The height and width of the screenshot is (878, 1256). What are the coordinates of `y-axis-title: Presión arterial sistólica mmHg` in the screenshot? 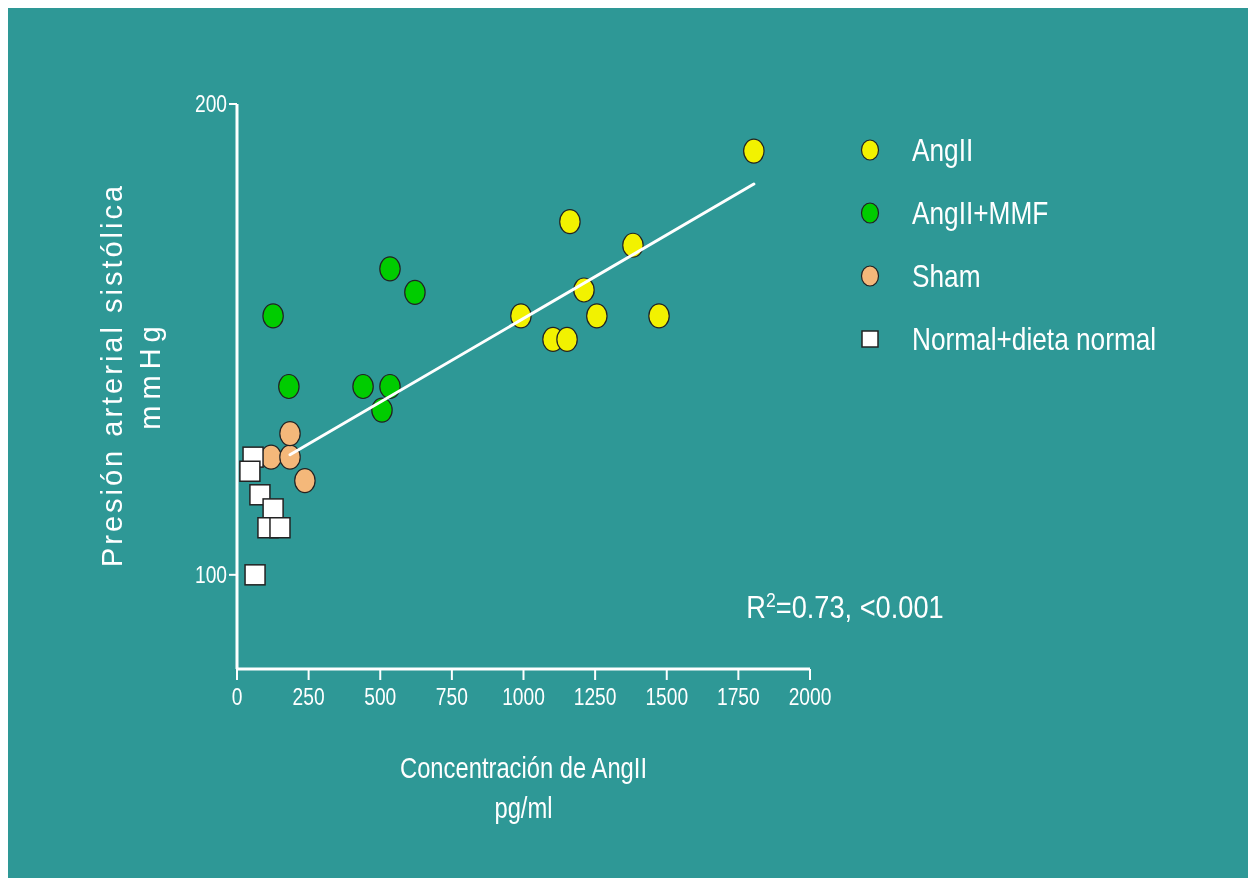 It's located at (131, 375).